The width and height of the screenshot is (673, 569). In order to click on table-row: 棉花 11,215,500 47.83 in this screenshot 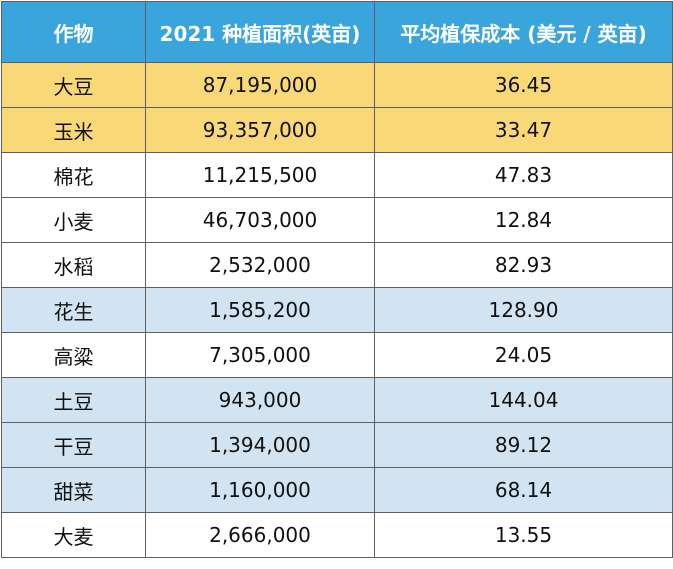, I will do `click(337, 175)`.